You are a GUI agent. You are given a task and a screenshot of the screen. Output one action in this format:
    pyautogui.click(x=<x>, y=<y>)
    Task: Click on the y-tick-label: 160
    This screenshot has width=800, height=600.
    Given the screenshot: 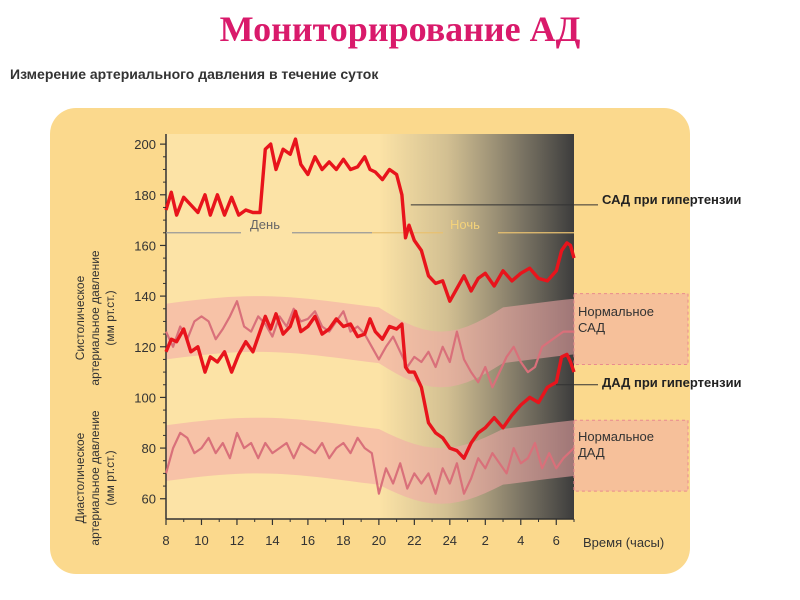 What is the action you would take?
    pyautogui.click(x=145, y=245)
    